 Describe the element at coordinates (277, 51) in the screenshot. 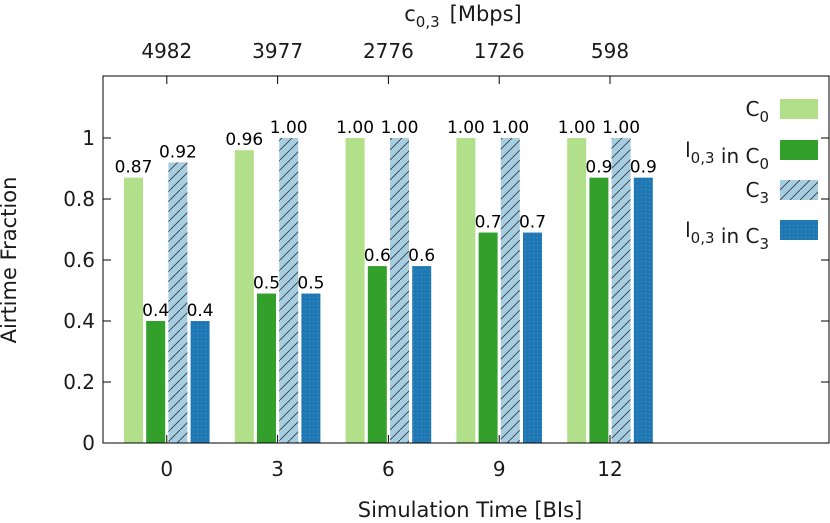

I see `x2-tick-label: 3977` at that location.